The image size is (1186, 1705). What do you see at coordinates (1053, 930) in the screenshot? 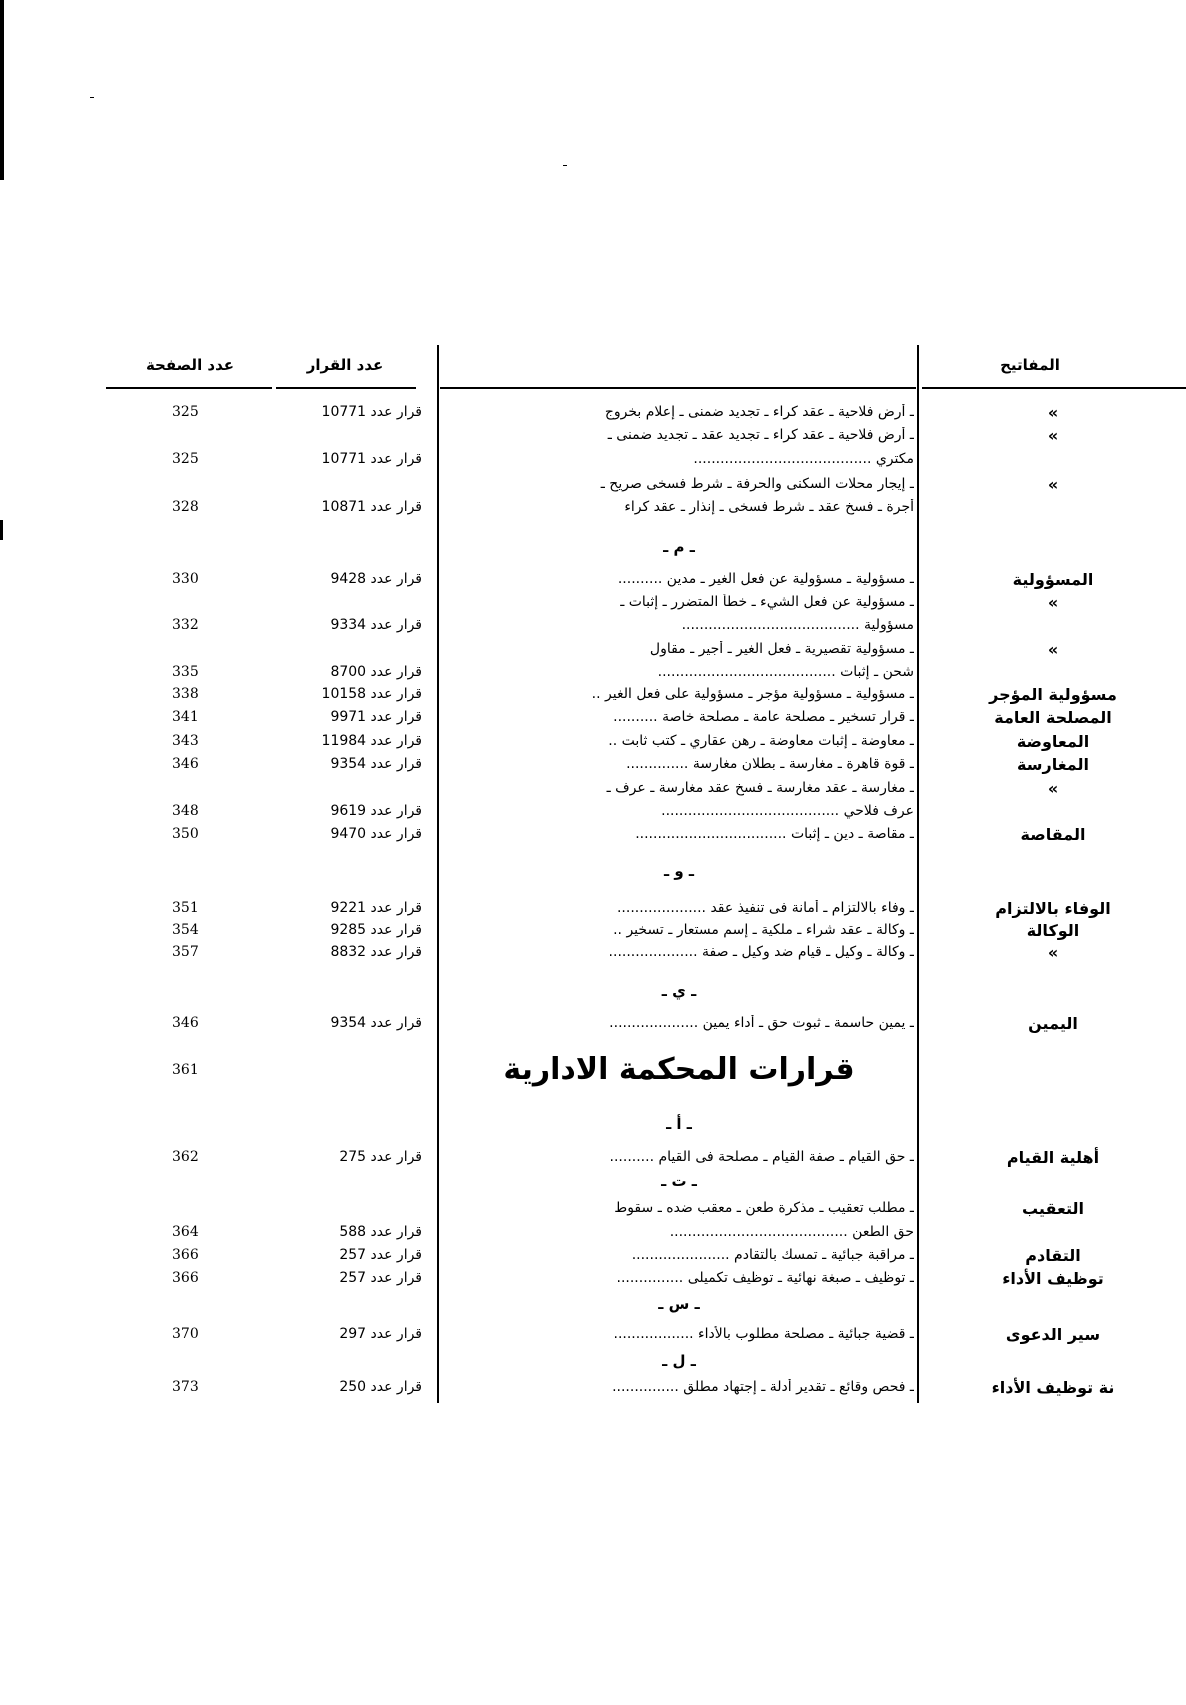
I see `keyword: الوكالة` at bounding box center [1053, 930].